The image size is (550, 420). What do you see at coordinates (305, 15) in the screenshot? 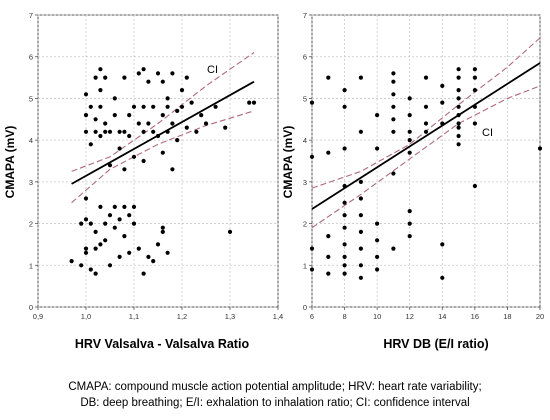
I see `y-tick-label: 7` at bounding box center [305, 15].